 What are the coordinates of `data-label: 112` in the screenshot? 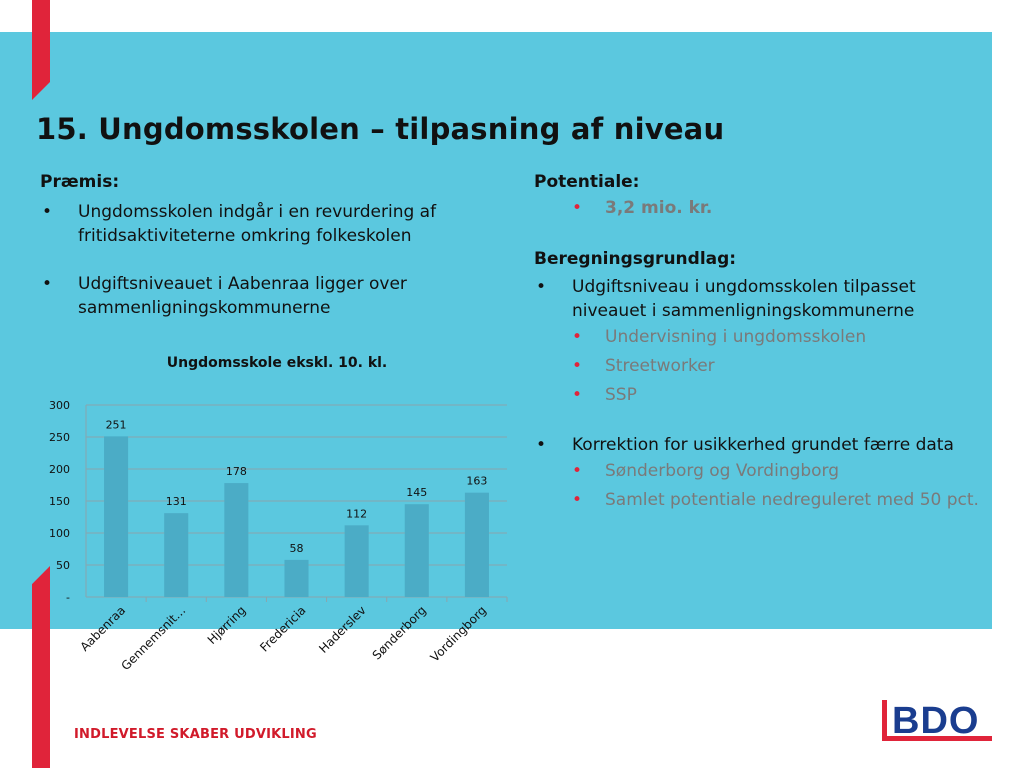 It's located at (356, 513).